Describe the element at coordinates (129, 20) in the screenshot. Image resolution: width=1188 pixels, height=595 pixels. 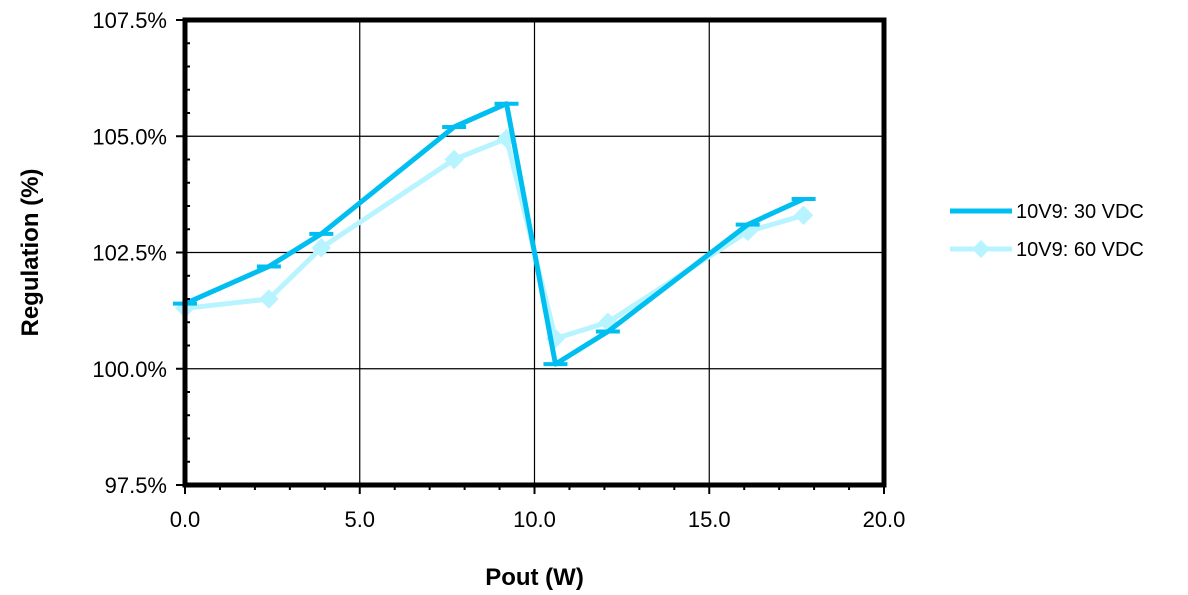
I see `y-tick-label: 107.5%` at that location.